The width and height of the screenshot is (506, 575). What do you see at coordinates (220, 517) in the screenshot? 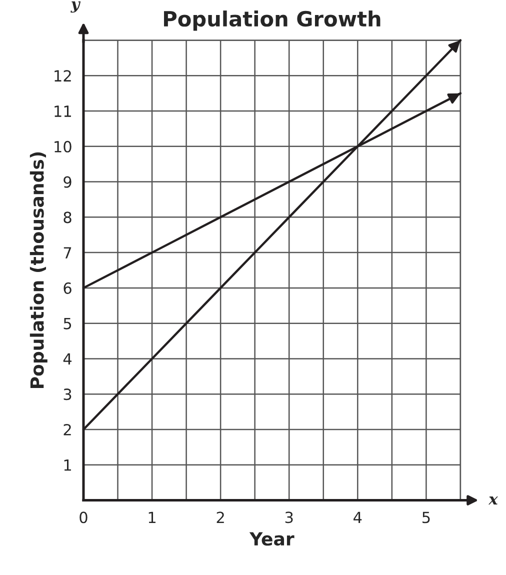
I see `x-tick-label: 2` at bounding box center [220, 517].